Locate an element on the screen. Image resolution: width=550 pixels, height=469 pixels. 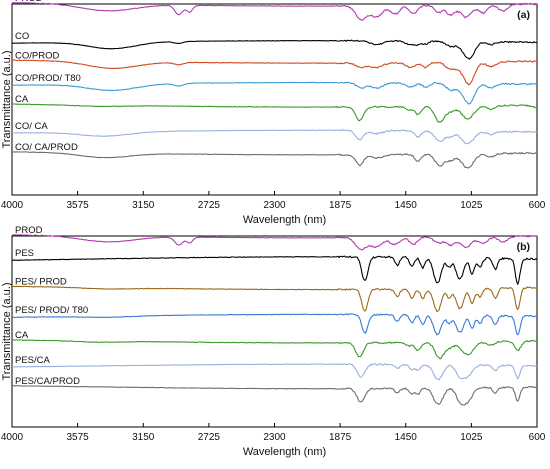
series-line-pes-ca is located at coordinates (275, 372).